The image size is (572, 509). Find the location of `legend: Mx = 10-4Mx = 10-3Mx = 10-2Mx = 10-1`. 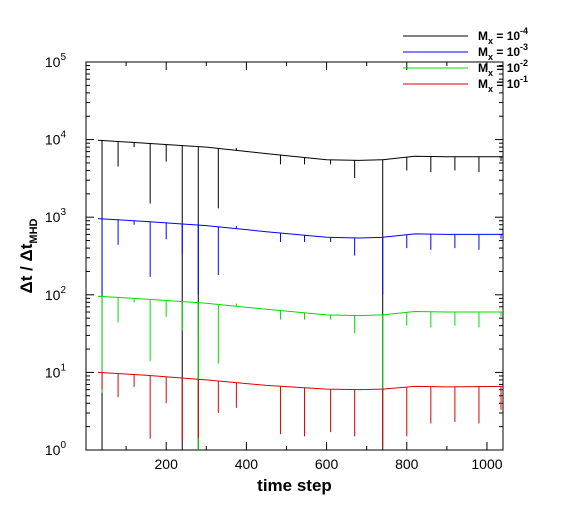

legend: Mx = 10-4Mx = 10-3Mx = 10-2Mx = 10-1 is located at coordinates (465, 60).